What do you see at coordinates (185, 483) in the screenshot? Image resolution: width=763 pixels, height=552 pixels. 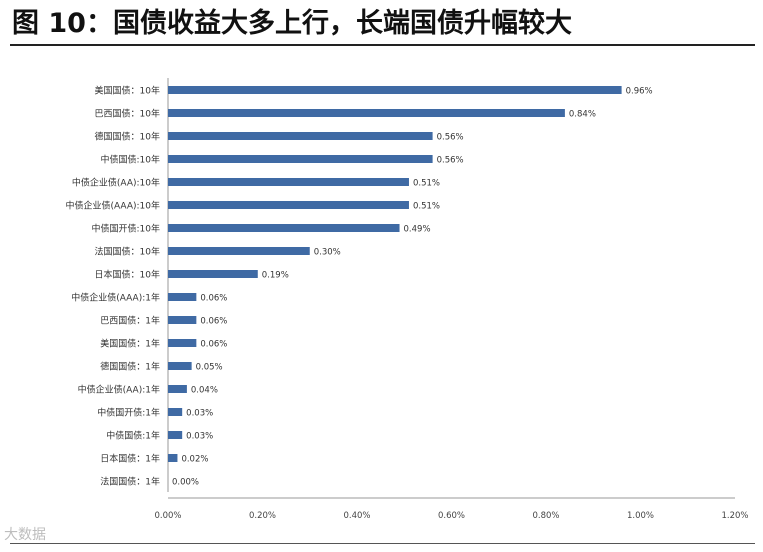 I see `value-label: 0.00%` at bounding box center [185, 483].